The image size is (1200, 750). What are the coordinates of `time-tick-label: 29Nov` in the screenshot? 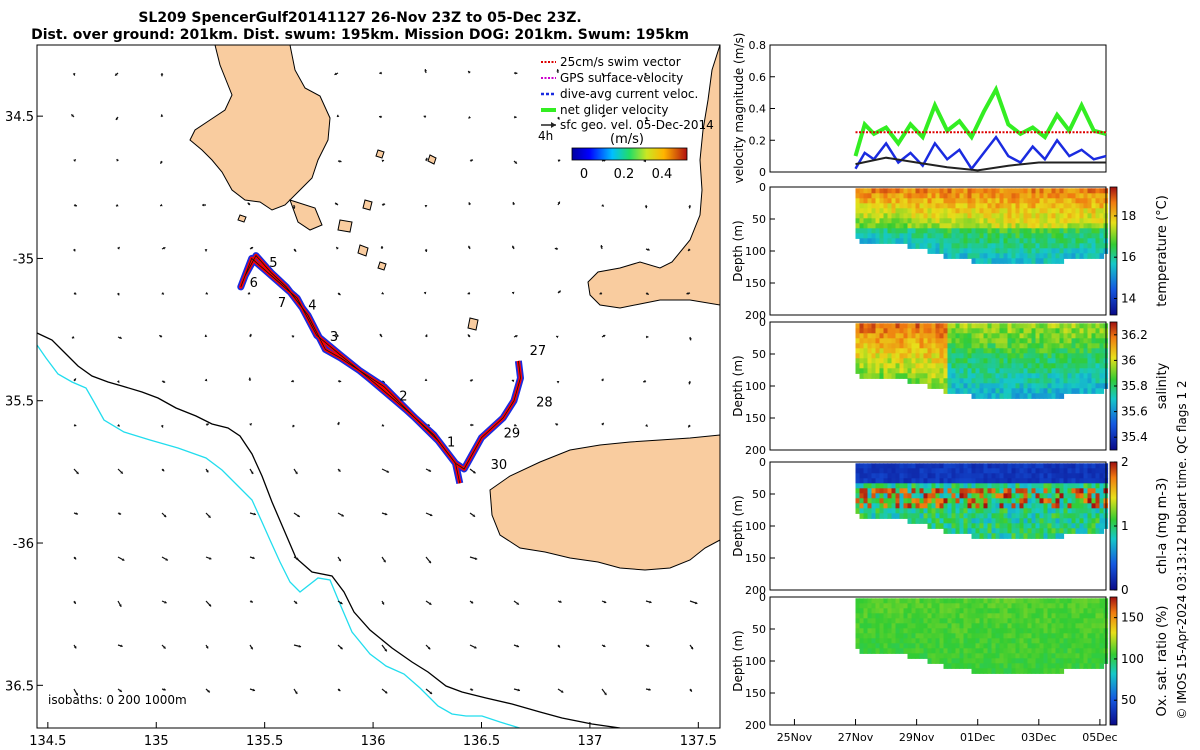 It's located at (917, 737).